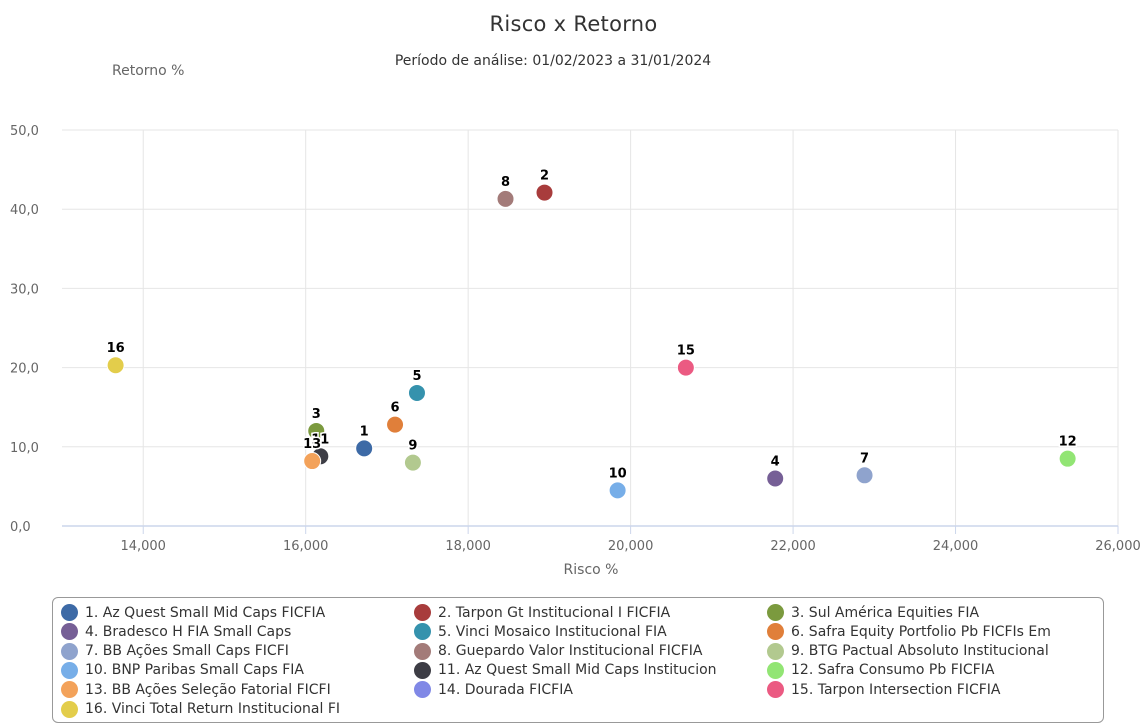  Describe the element at coordinates (24, 289) in the screenshot. I see `y-tick-label: 30,0` at that location.